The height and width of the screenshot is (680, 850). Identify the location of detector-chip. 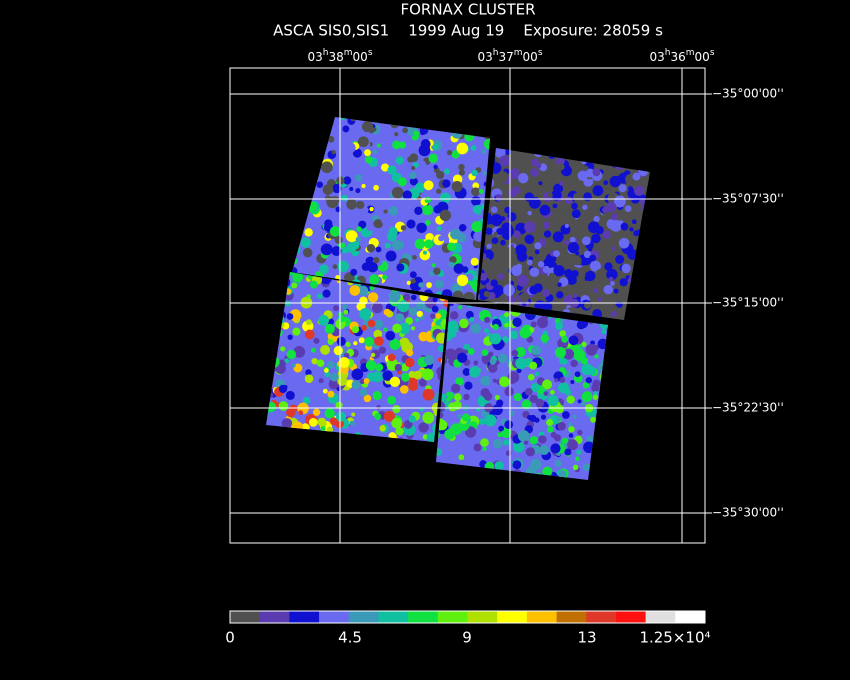
(522, 391).